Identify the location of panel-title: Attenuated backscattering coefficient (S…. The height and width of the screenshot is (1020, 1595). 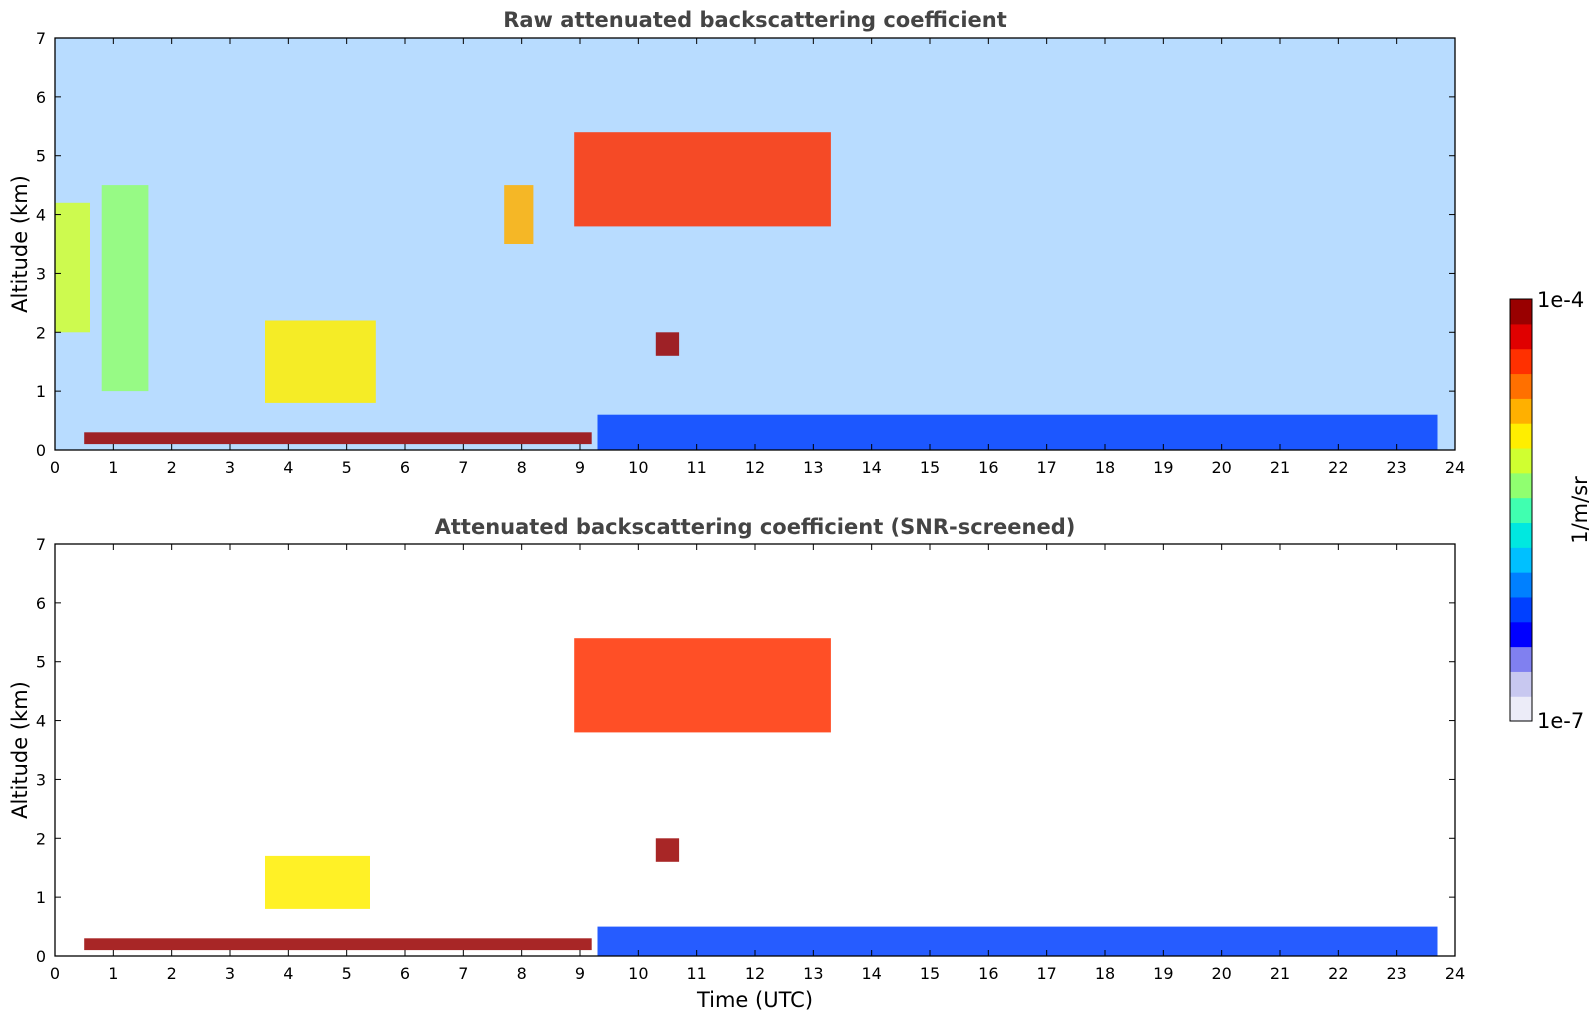
(755, 527).